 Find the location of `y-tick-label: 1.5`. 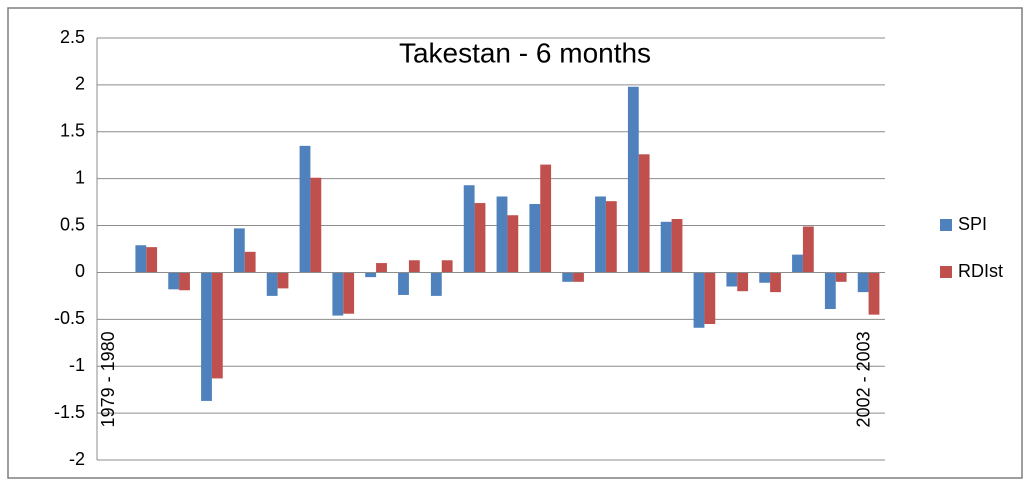

y-tick-label: 1.5 is located at coordinates (72, 131).